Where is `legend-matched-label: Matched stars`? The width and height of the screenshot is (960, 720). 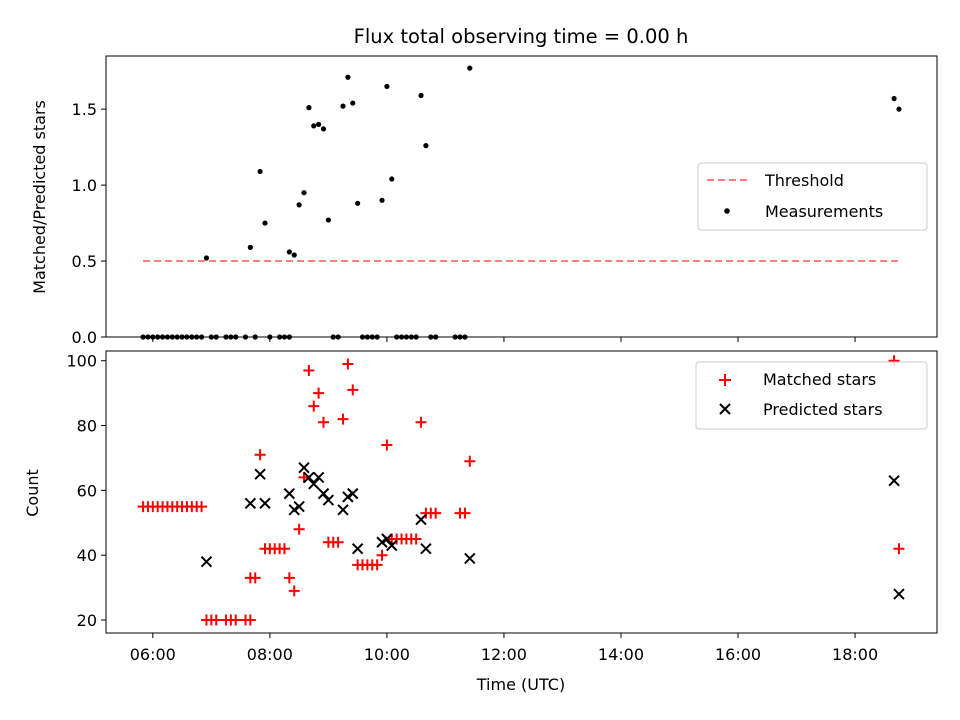 legend-matched-label: Matched stars is located at coordinates (819, 379).